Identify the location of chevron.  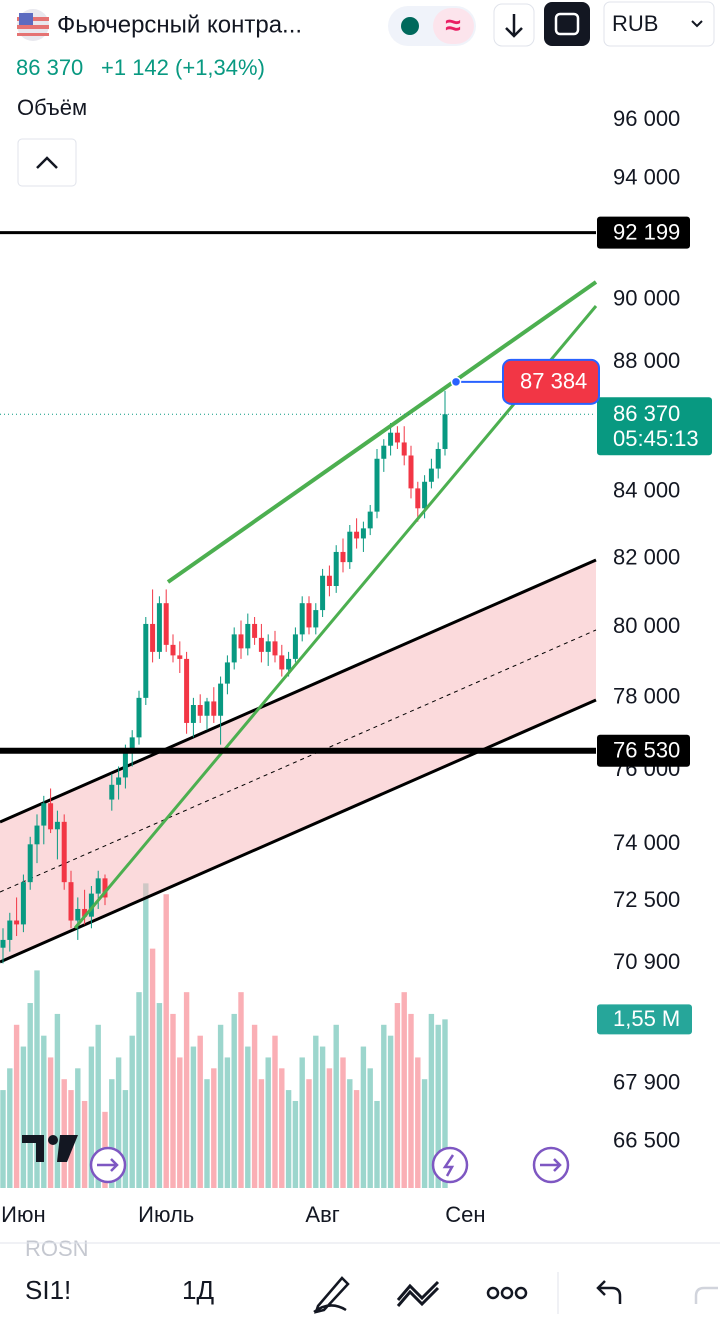
(697, 24).